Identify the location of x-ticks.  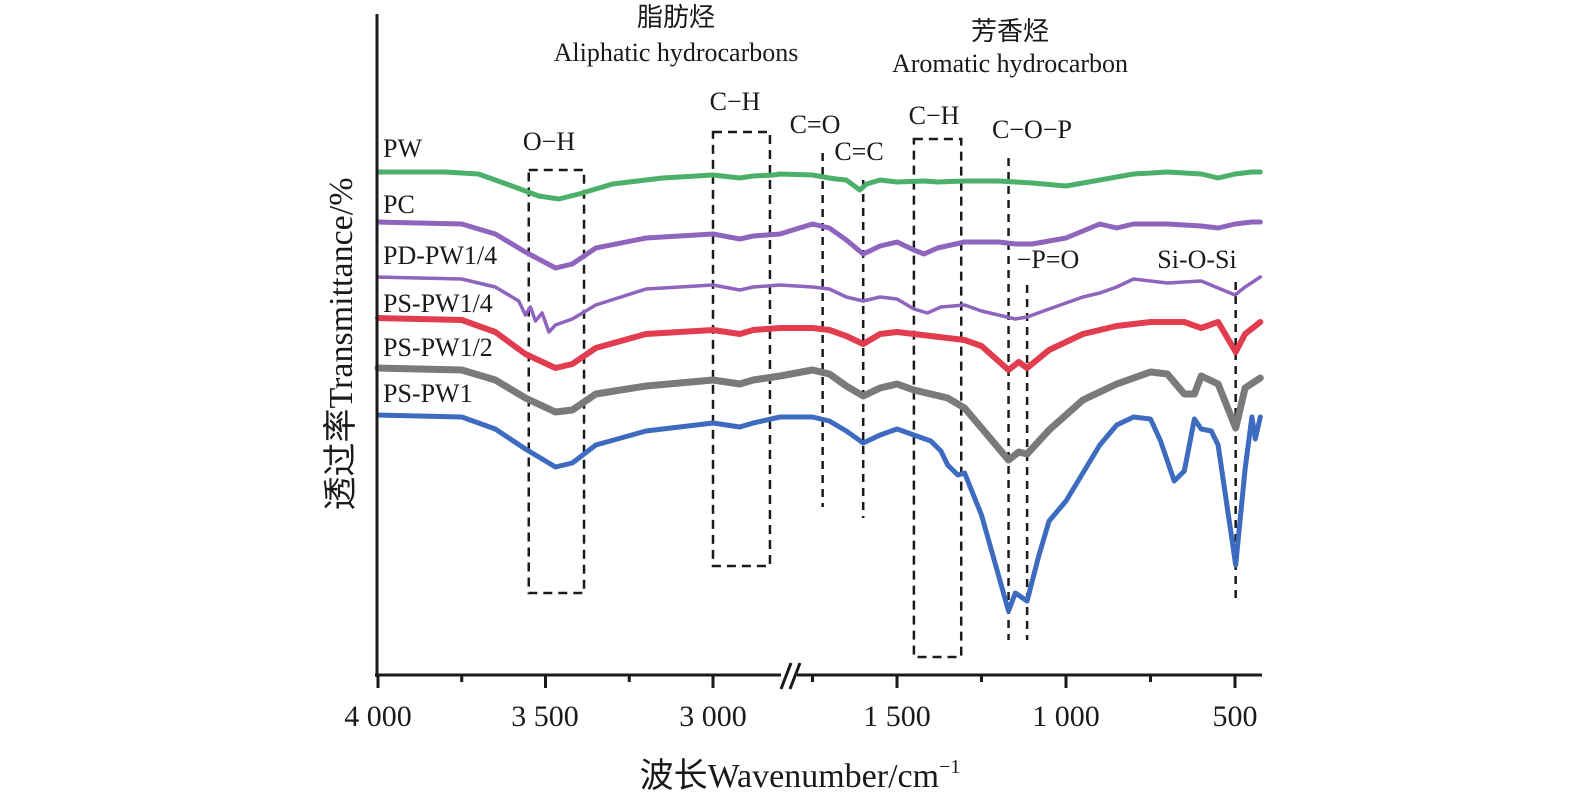
(806, 681).